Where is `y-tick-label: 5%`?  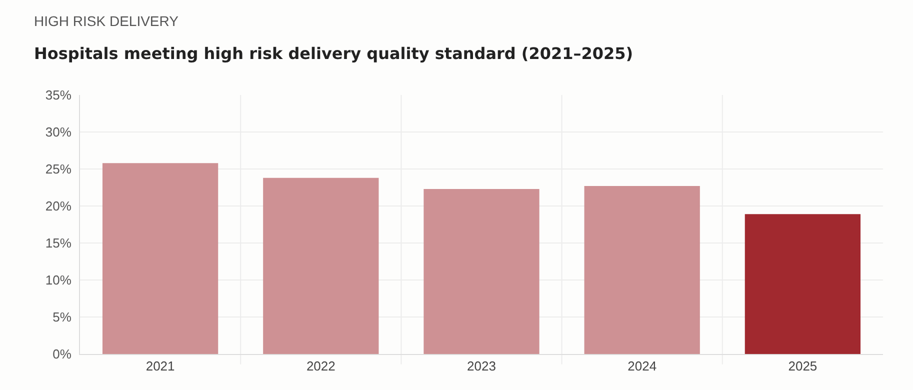
y-tick-label: 5% is located at coordinates (62, 317).